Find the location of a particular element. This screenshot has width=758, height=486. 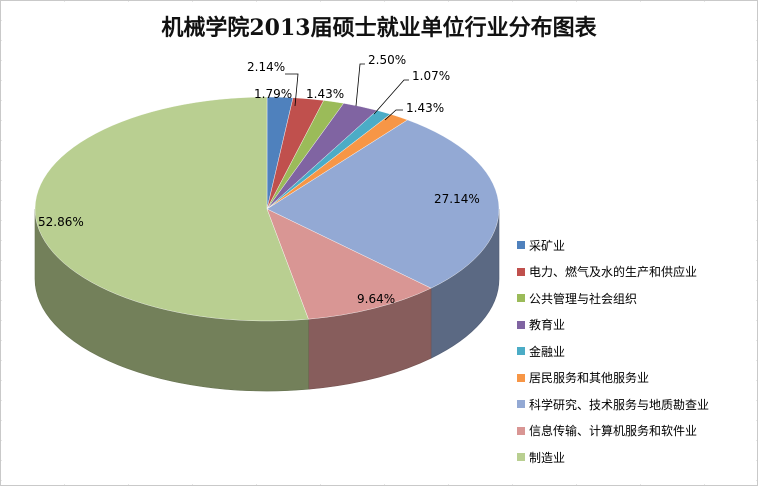

legend-item: 公共管理与社会组织 is located at coordinates (637, 298).